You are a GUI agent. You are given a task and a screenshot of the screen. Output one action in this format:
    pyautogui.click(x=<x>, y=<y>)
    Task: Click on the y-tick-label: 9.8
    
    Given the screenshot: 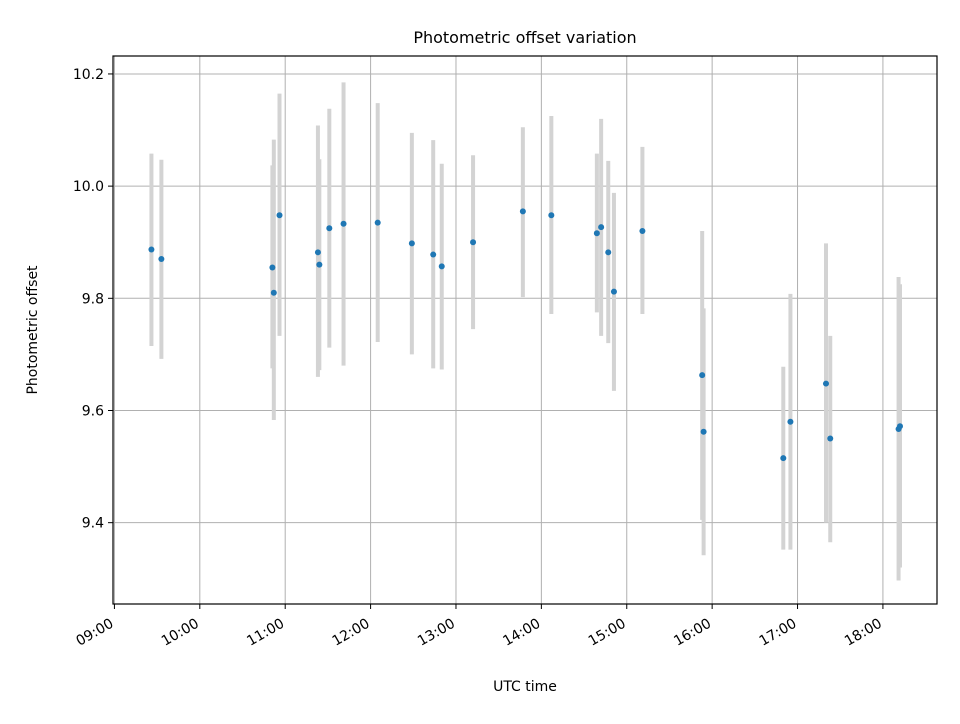 What is the action you would take?
    pyautogui.click(x=93, y=299)
    